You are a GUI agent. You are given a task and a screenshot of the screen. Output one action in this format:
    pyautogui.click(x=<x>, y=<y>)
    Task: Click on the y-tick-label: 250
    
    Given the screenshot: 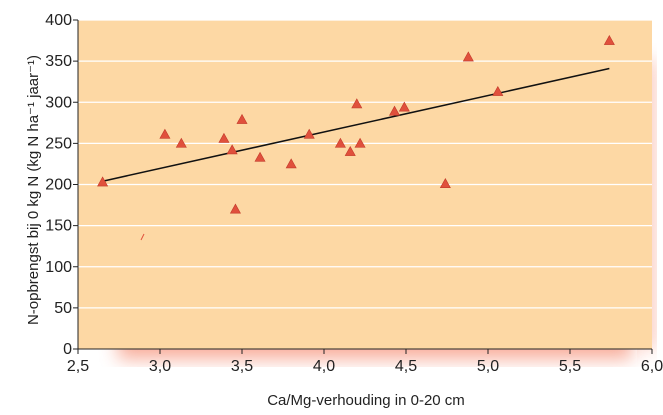 What is the action you would take?
    pyautogui.click(x=58, y=143)
    